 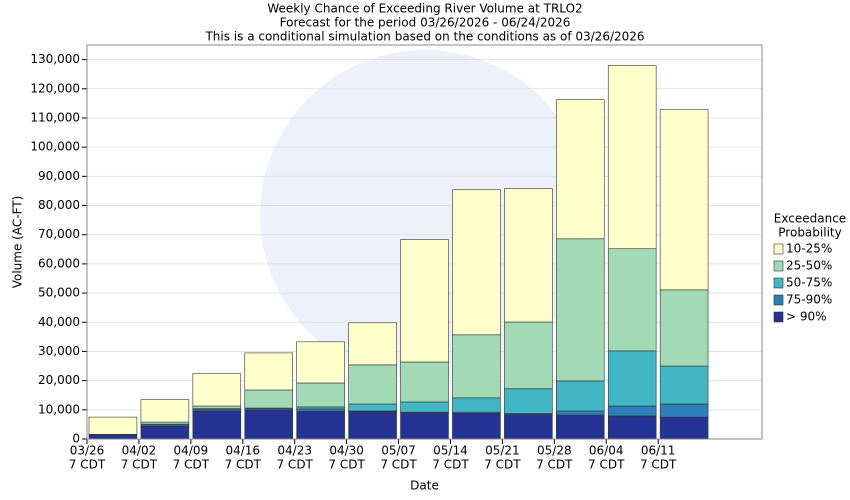 I want to click on y-tick-label: 130,000, so click(x=55, y=59).